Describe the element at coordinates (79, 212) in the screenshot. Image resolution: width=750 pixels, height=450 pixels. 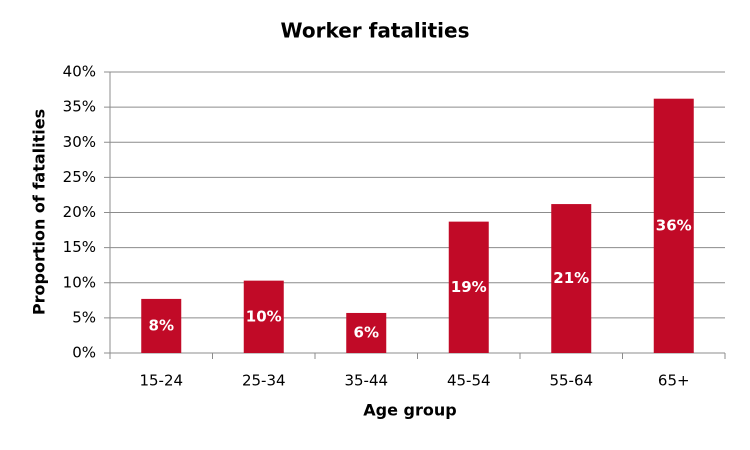
I see `y-tick-label: 20%` at that location.